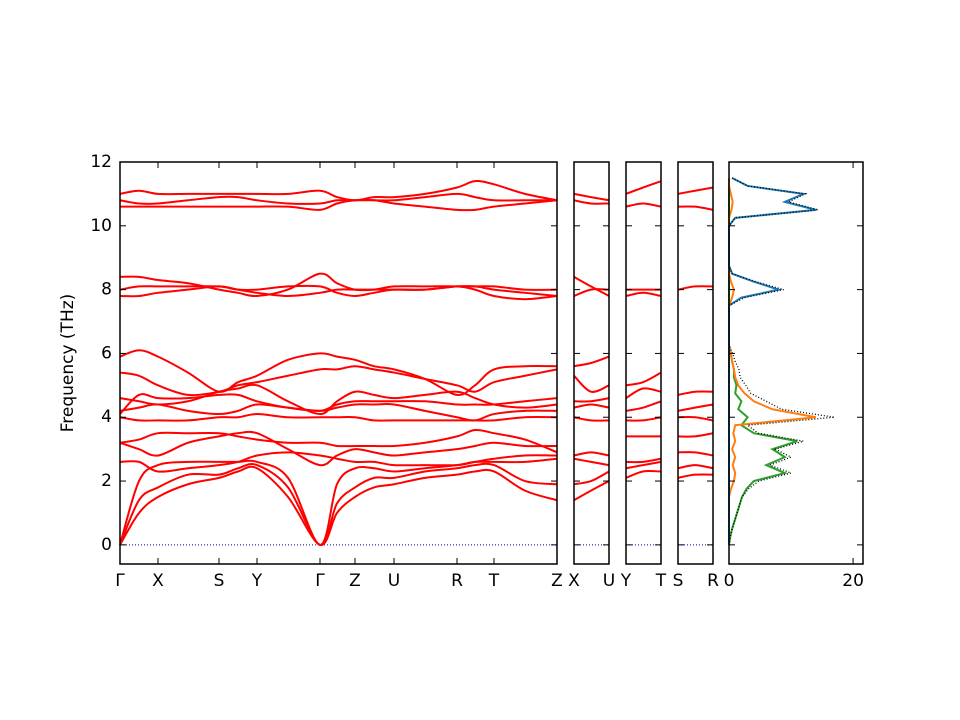 Image resolution: width=960 pixels, height=720 pixels. What do you see at coordinates (729, 581) in the screenshot?
I see `x-tick-label: 0` at bounding box center [729, 581].